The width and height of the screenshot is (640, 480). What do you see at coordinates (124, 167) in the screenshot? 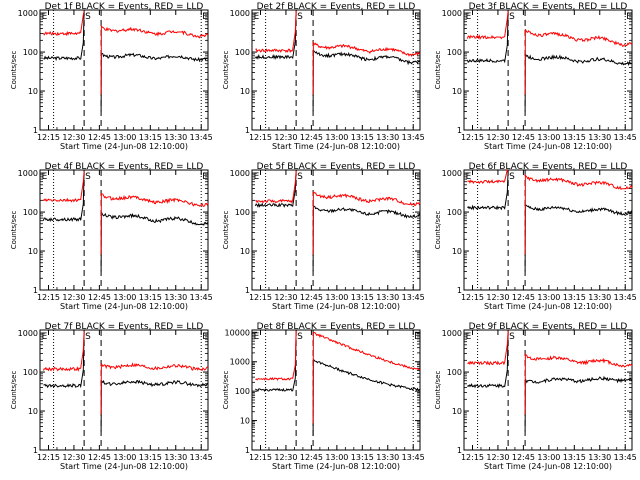
I see `panel-title: Det 4f BLACK = Events, RED = LLD` at bounding box center [124, 167].